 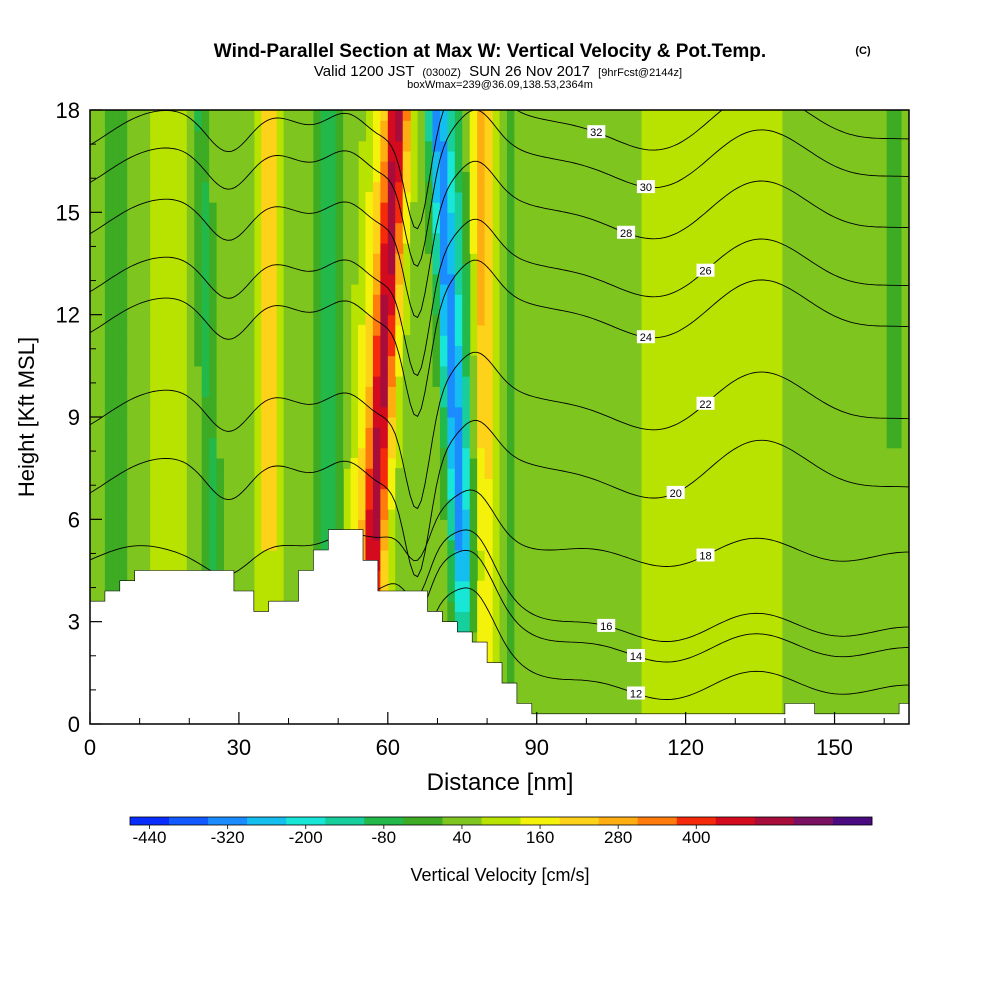 I want to click on theta-contour-label-bg, so click(x=705, y=403).